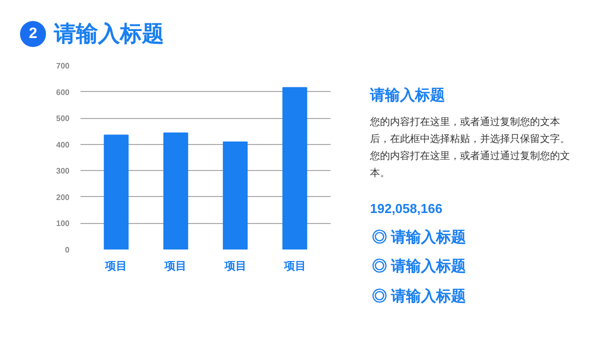 Image resolution: width=600 pixels, height=338 pixels. What do you see at coordinates (67, 250) in the screenshot?
I see `y-tick-label: 0` at bounding box center [67, 250].